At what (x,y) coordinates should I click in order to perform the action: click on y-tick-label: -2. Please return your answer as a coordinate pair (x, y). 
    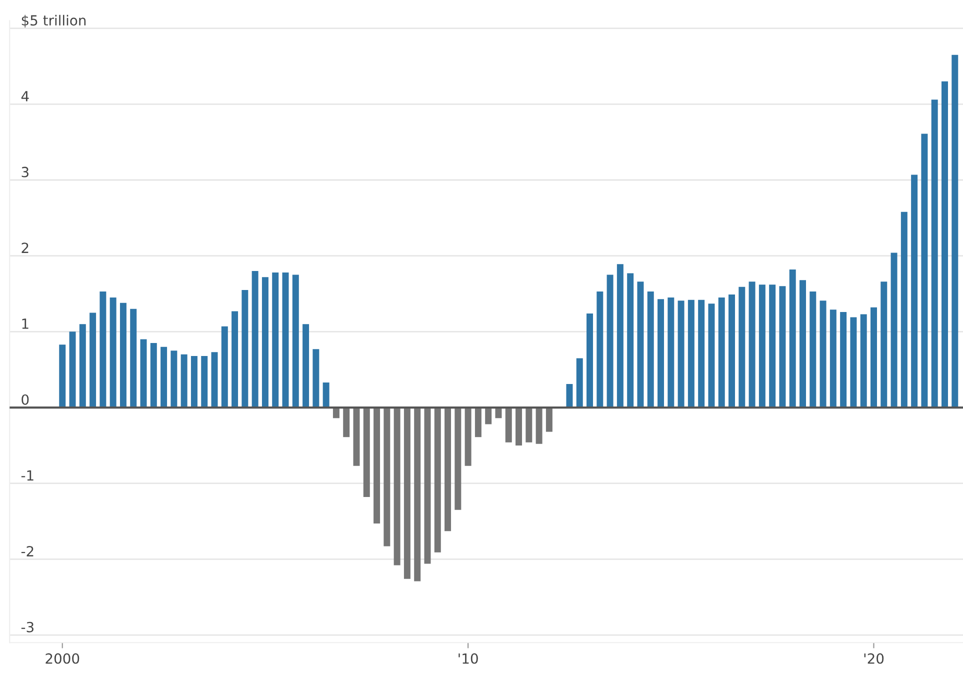
    Looking at the image, I should click on (27, 551).